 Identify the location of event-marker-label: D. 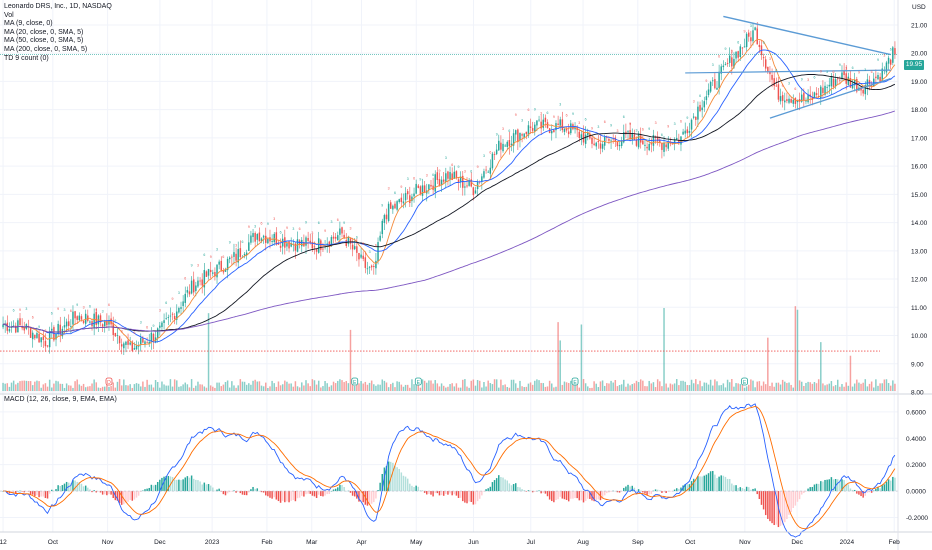
(109, 383).